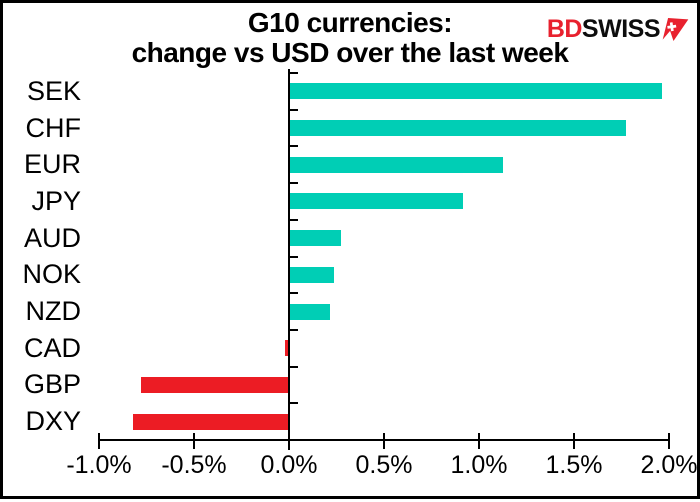 The image size is (700, 502). I want to click on category-label-cad: CAD, so click(52, 347).